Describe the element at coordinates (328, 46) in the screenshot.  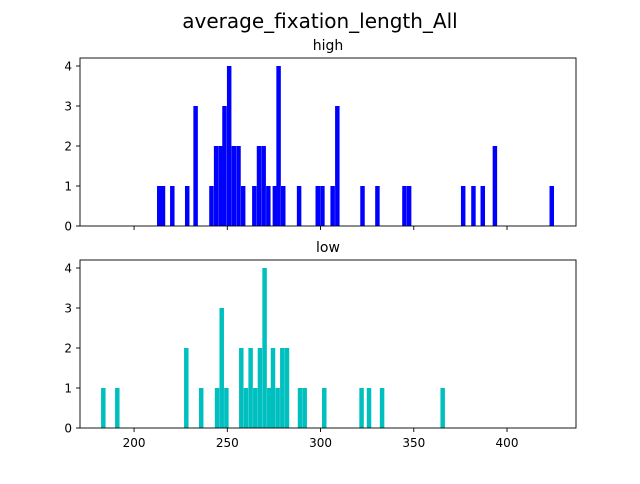
I see `subplot-title-high: high` at that location.